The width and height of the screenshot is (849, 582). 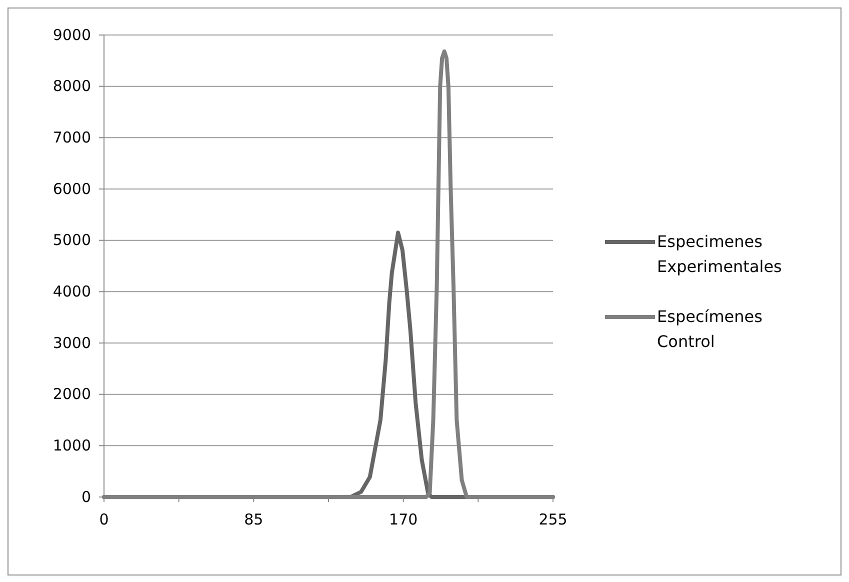 I want to click on y-tick-label: 2000, so click(x=71, y=394).